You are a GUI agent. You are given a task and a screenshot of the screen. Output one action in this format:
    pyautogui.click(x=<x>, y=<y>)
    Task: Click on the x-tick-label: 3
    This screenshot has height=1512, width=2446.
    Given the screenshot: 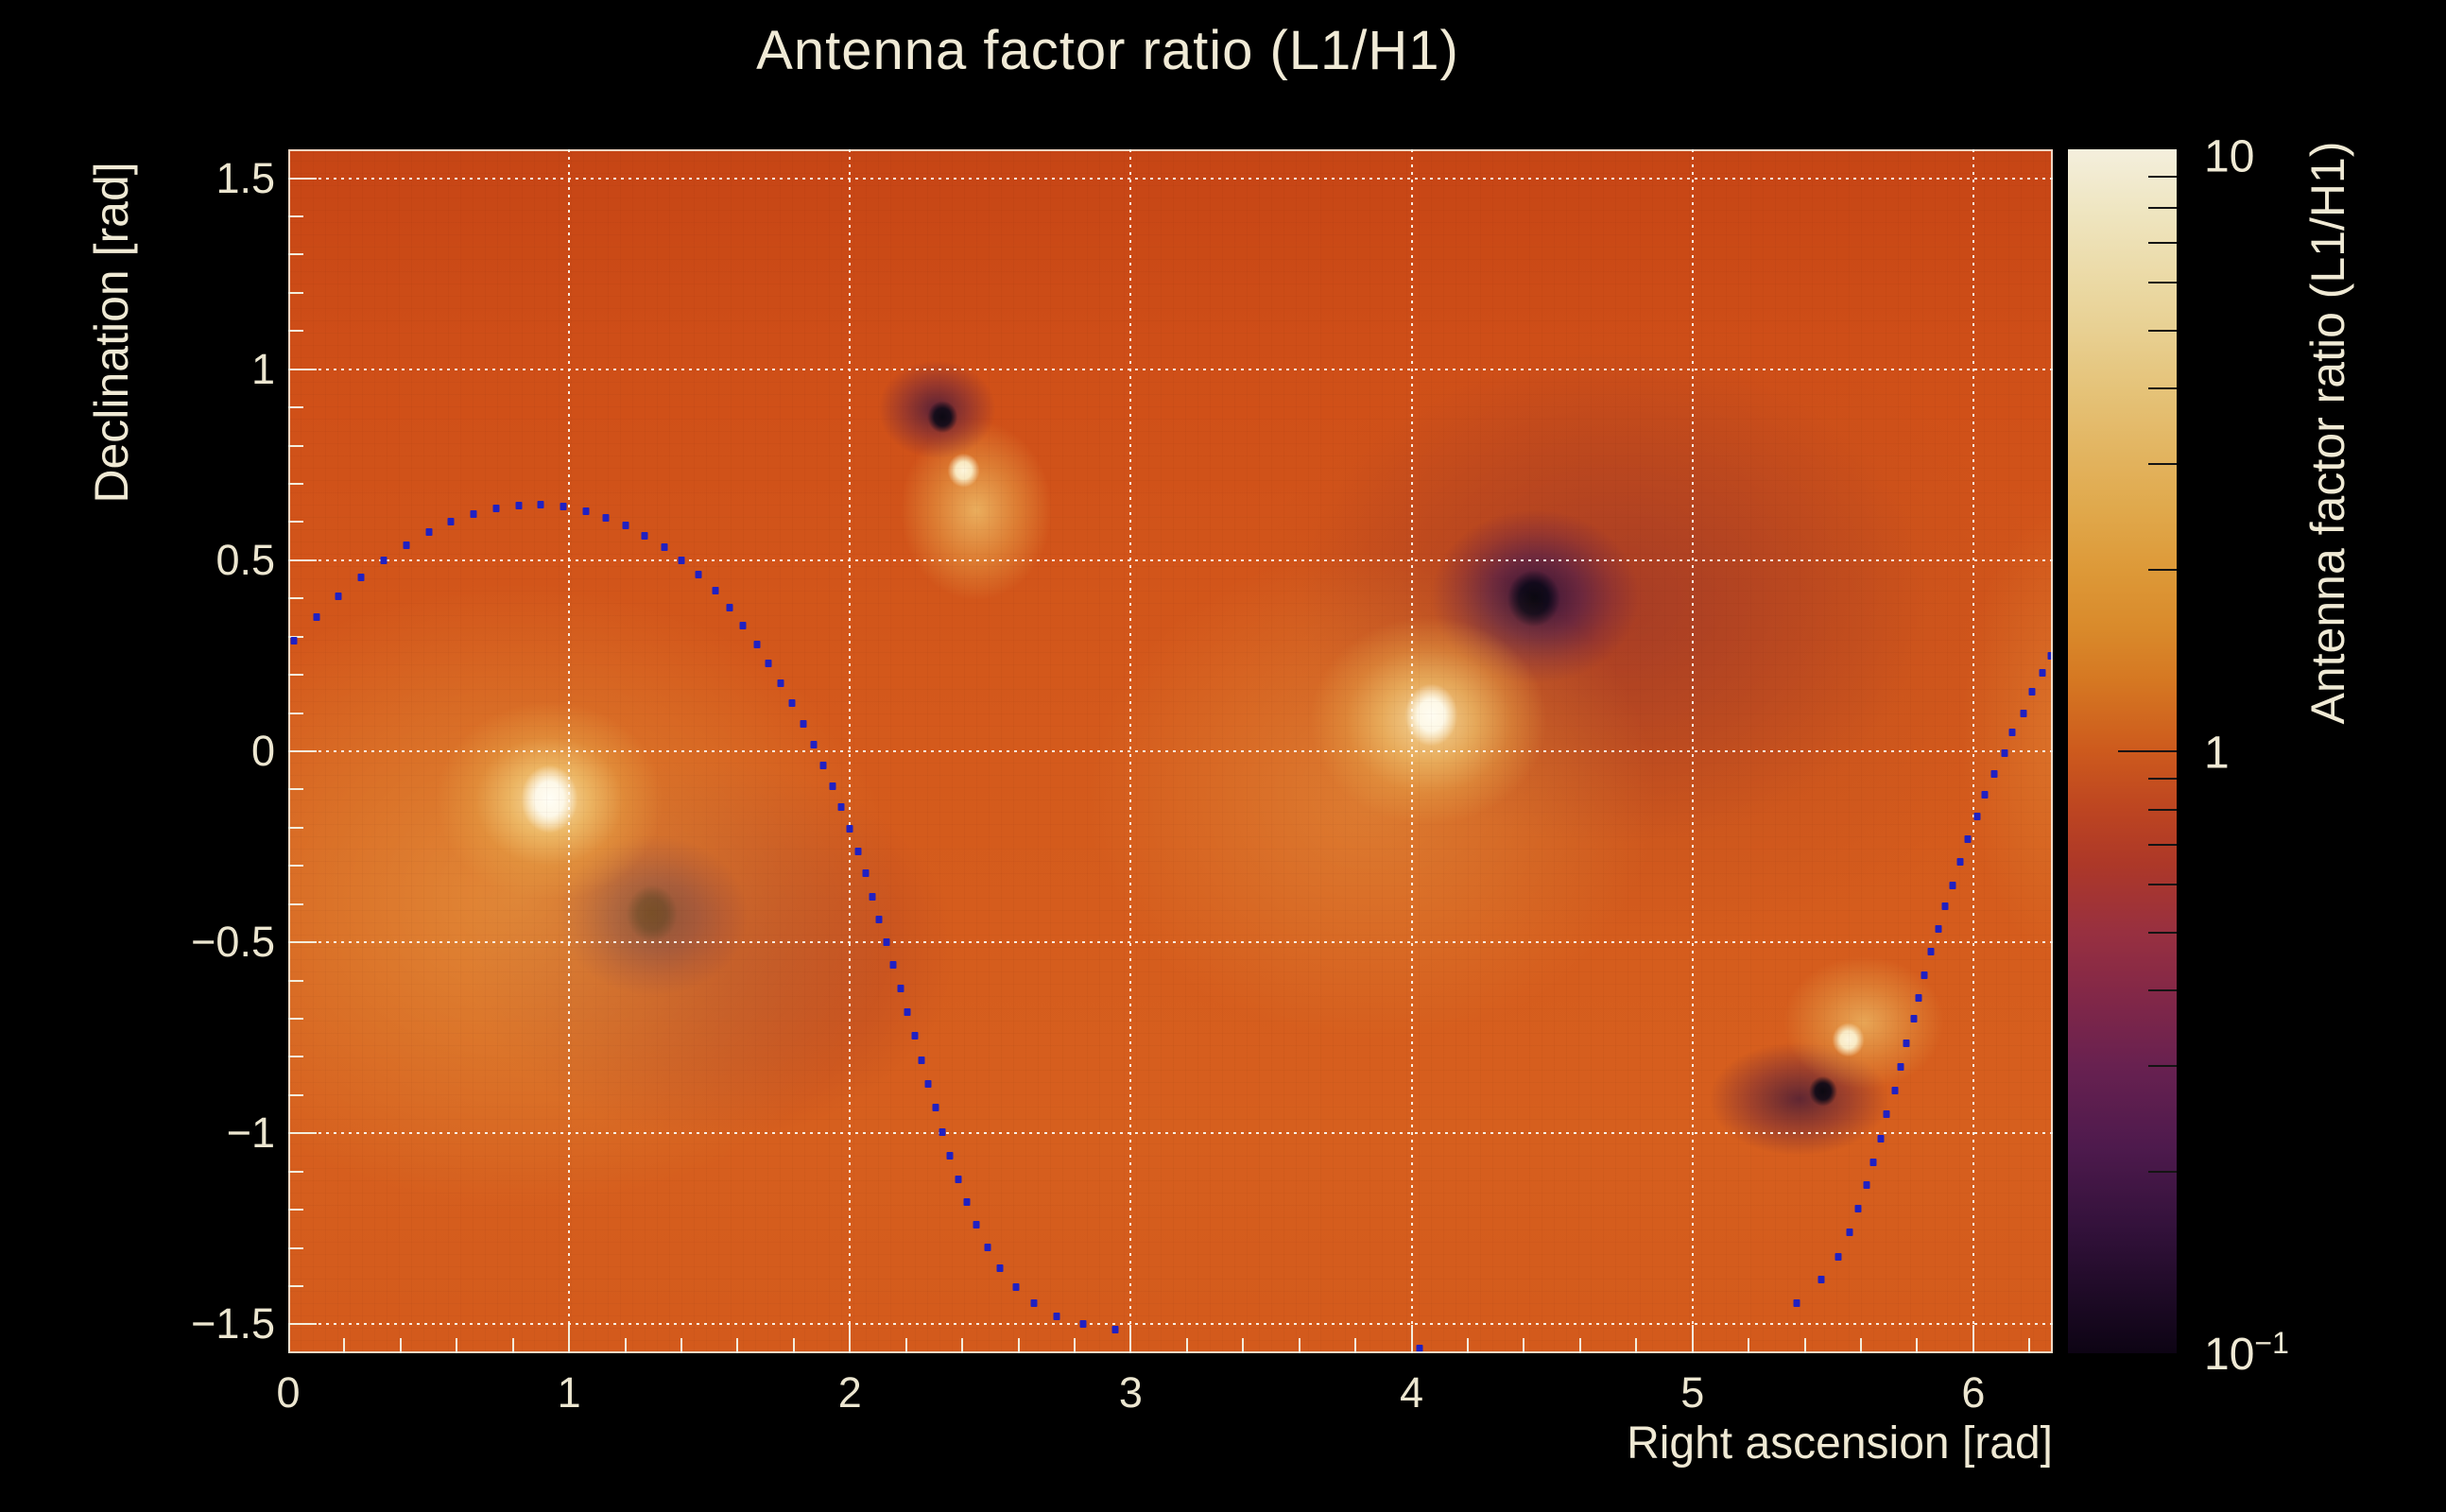 What is the action you would take?
    pyautogui.click(x=1130, y=1392)
    